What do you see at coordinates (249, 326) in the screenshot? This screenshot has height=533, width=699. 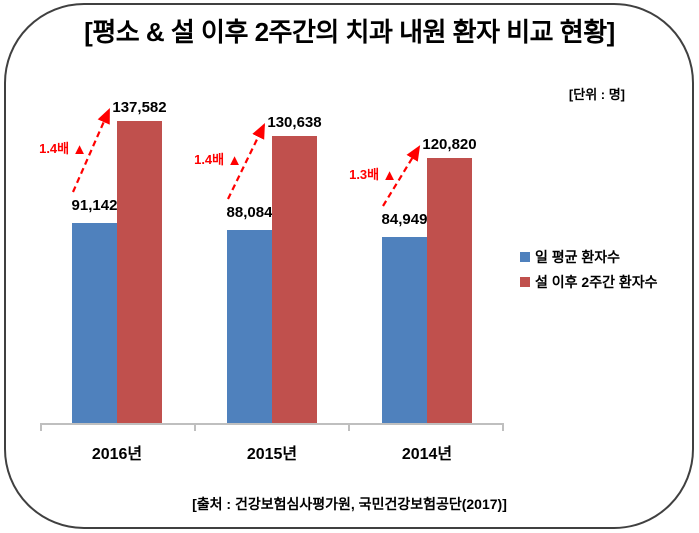 I see `bar-daily-2015년` at bounding box center [249, 326].